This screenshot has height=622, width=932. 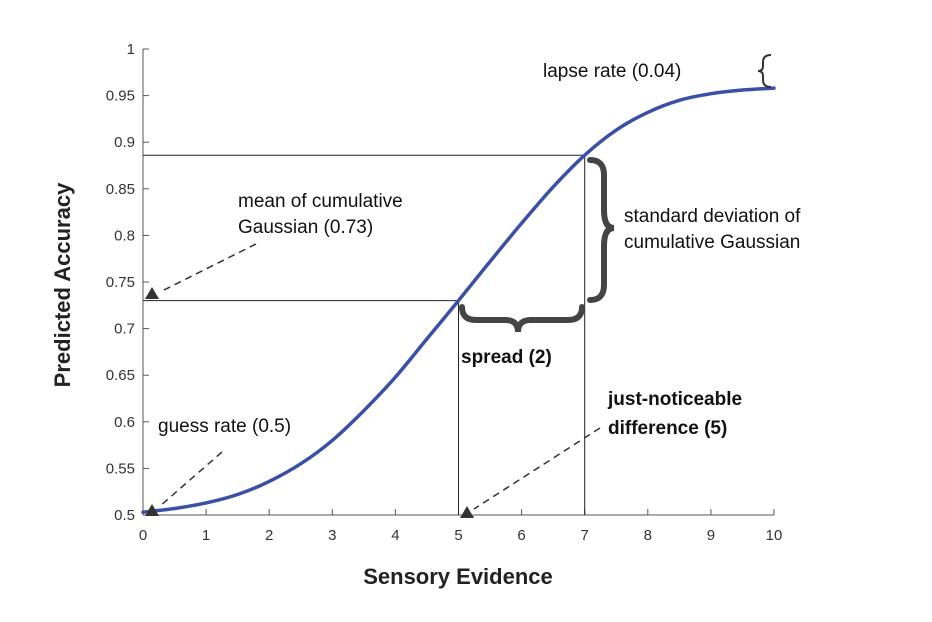 What do you see at coordinates (506, 357) in the screenshot?
I see `spread-label: spread (2)` at bounding box center [506, 357].